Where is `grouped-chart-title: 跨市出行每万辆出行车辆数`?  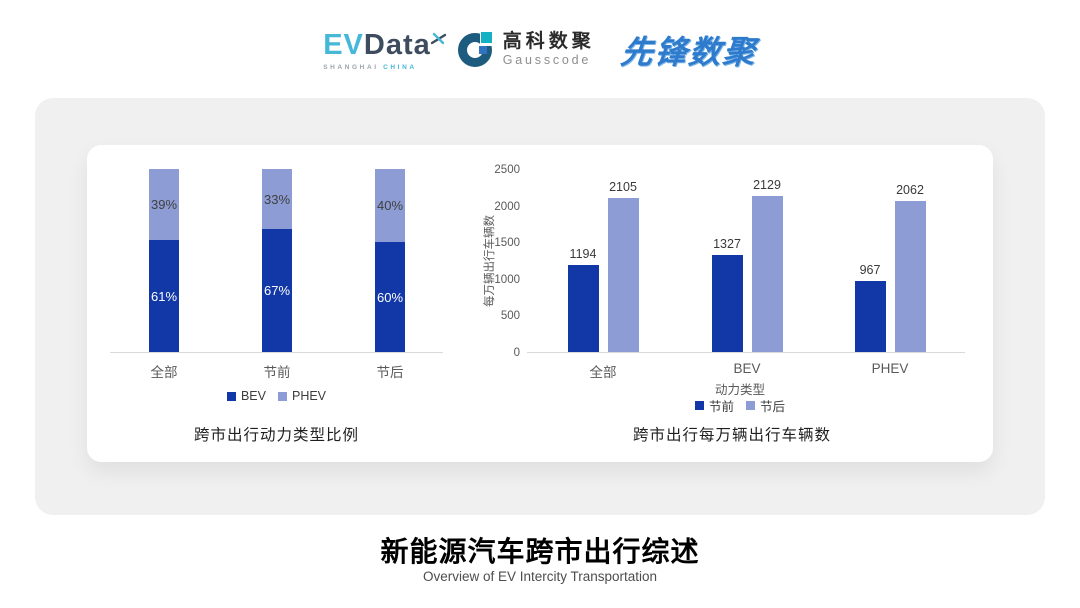
grouped-chart-title: 跨市出行每万辆出行车辆数 is located at coordinates (731, 435).